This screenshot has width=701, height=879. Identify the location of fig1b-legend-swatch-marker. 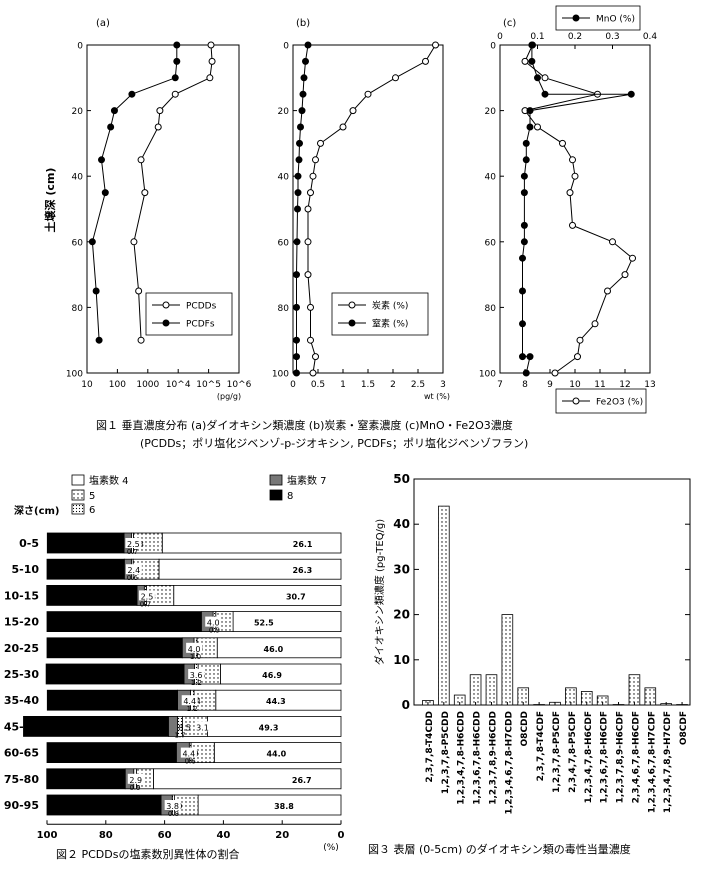
(352, 323).